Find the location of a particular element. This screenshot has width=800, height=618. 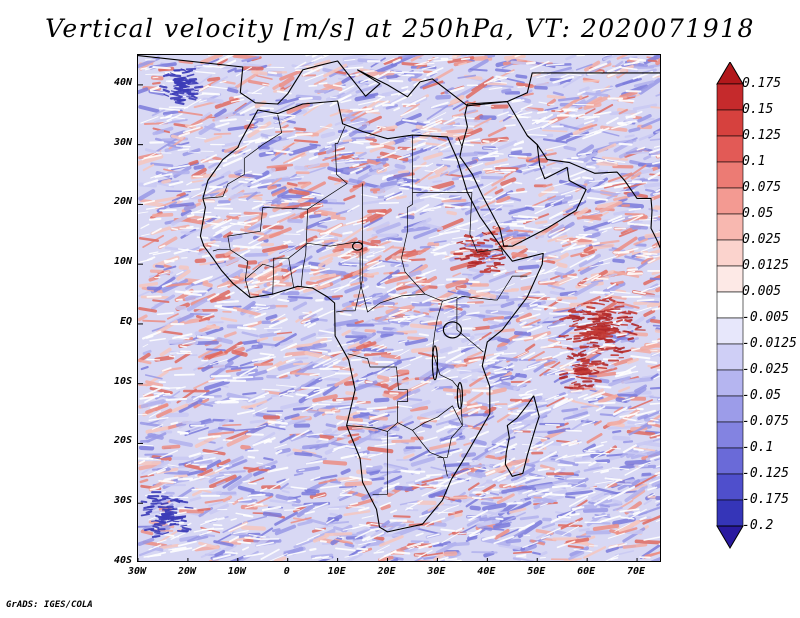

lake-tanganyika is located at coordinates (435, 363).